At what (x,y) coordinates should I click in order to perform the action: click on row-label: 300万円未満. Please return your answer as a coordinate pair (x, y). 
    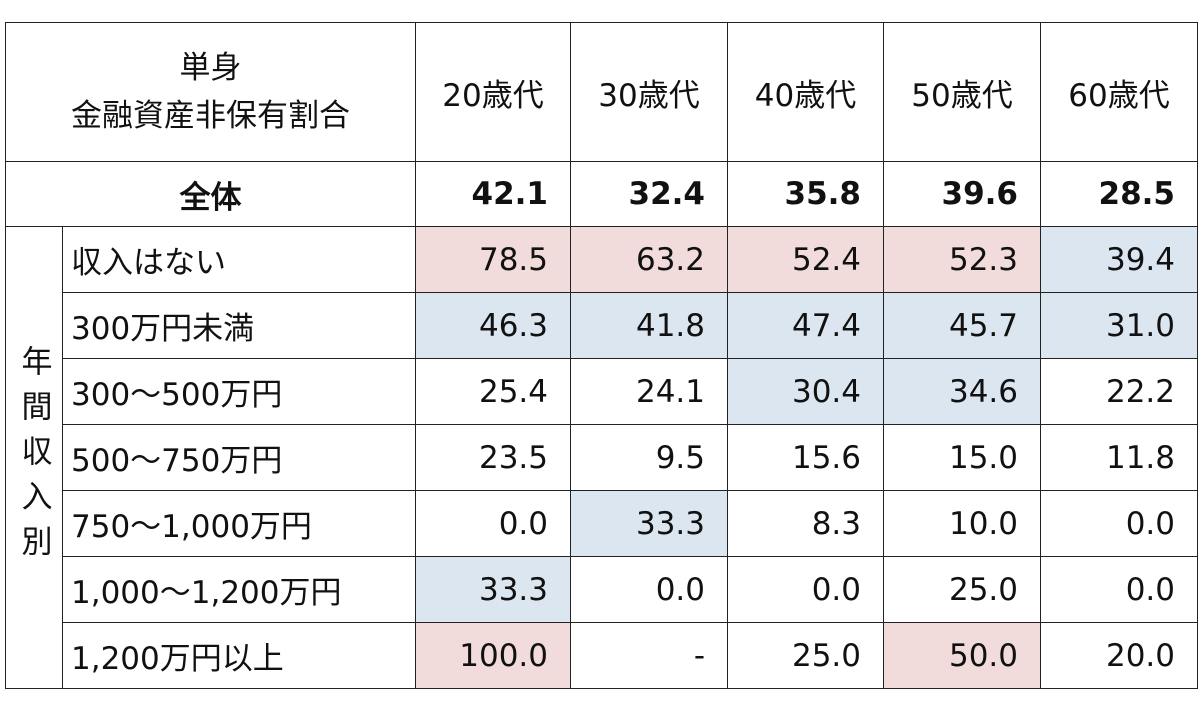
    Looking at the image, I should click on (239, 325).